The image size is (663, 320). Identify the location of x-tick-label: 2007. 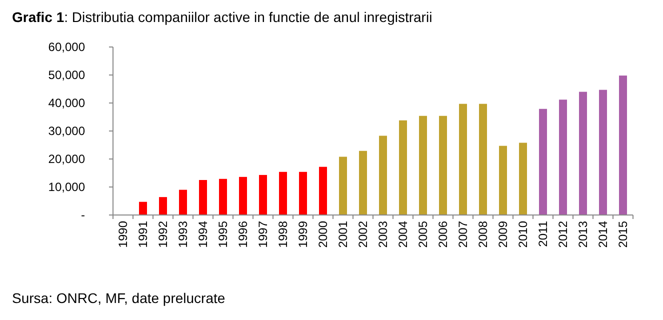
(463, 234).